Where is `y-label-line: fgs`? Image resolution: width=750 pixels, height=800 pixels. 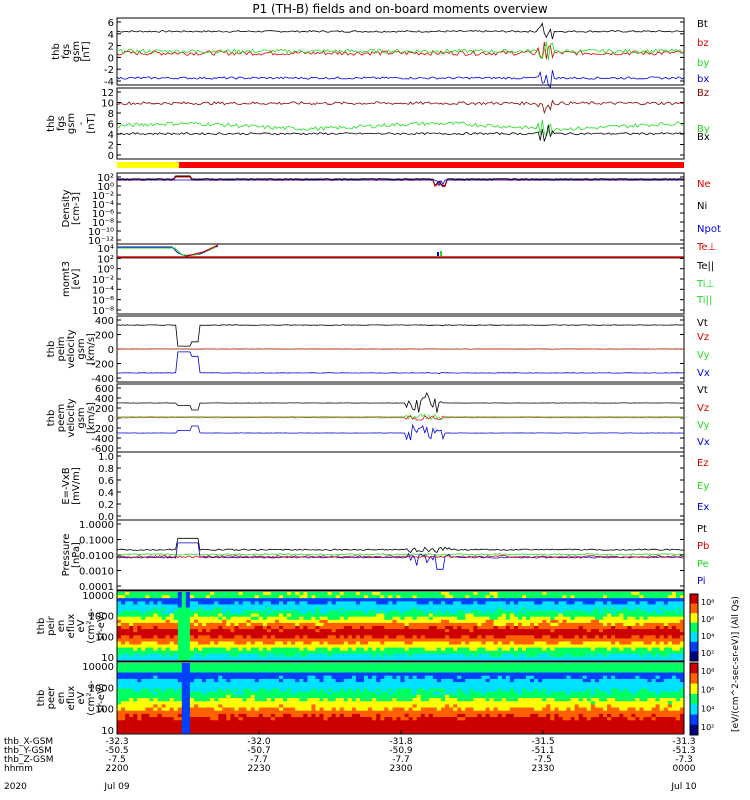
y-label-line: fgs is located at coordinates (61, 123).